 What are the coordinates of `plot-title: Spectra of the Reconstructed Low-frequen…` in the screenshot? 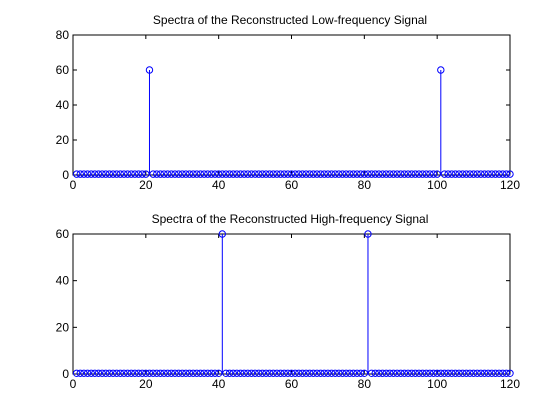 It's located at (290, 20).